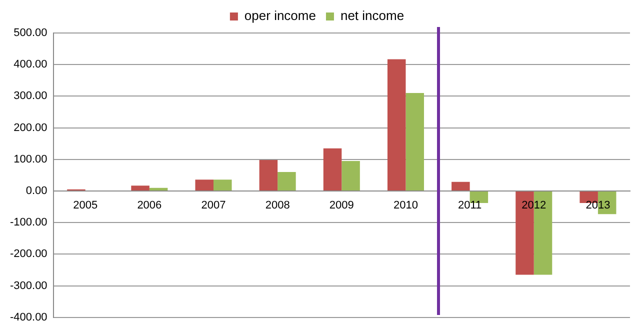  What do you see at coordinates (31, 64) in the screenshot?
I see `y-tick-label: 400.00` at bounding box center [31, 64].